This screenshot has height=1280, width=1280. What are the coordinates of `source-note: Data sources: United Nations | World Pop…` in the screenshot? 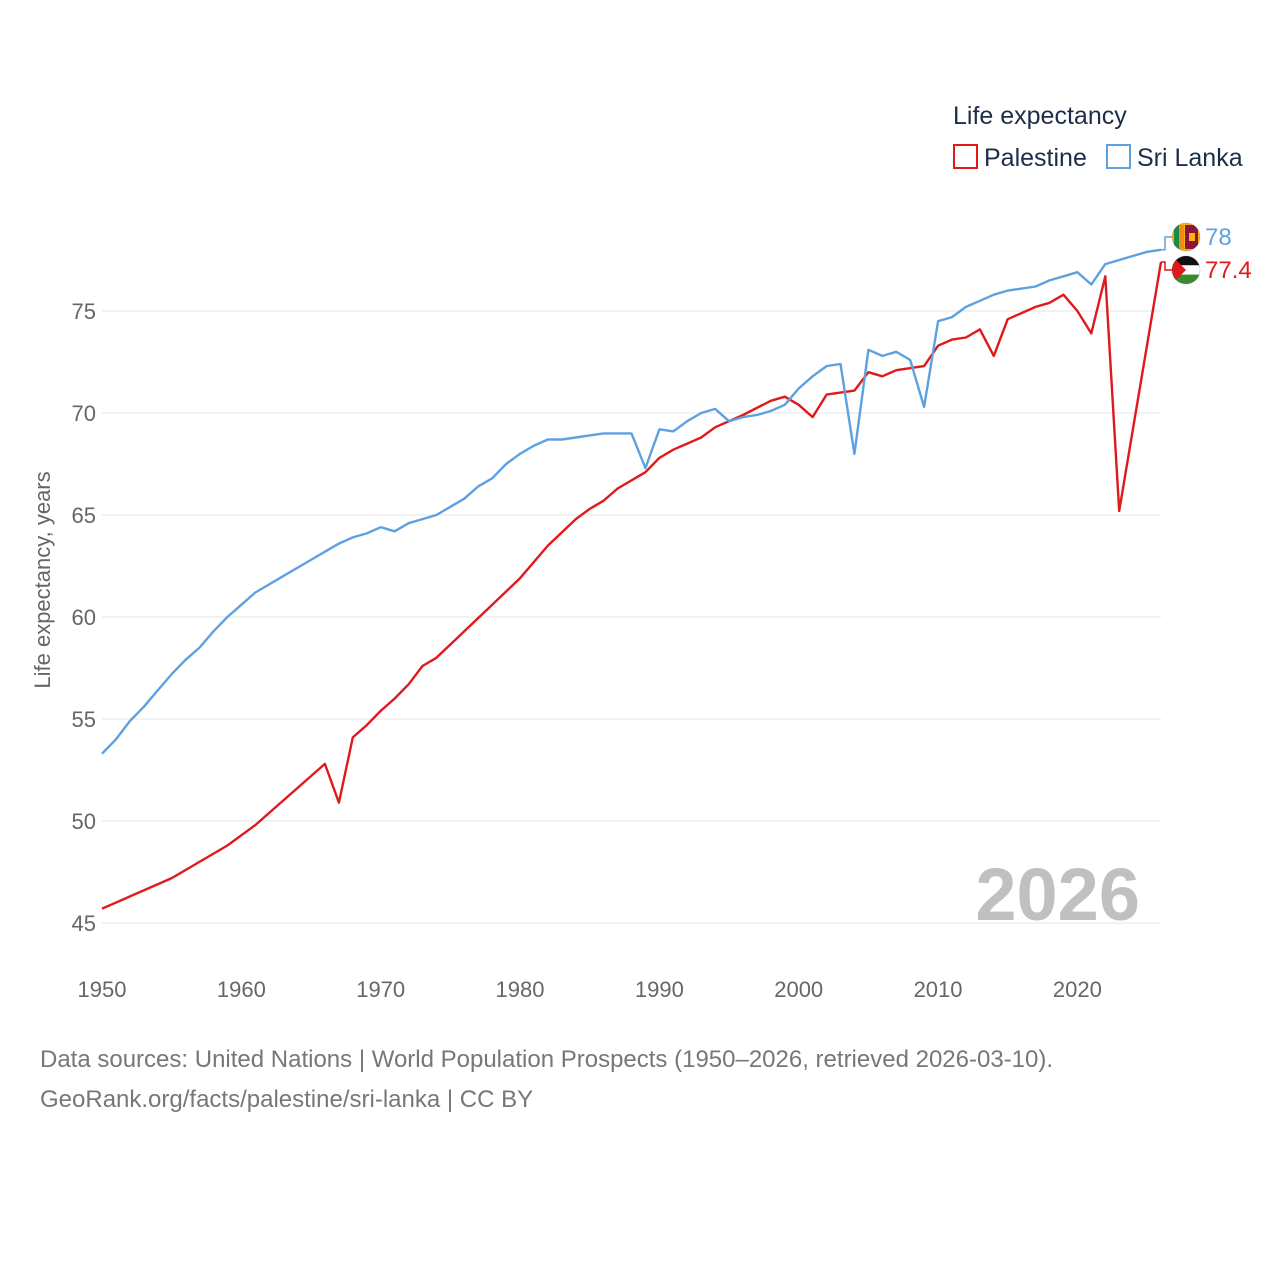 It's located at (547, 1059).